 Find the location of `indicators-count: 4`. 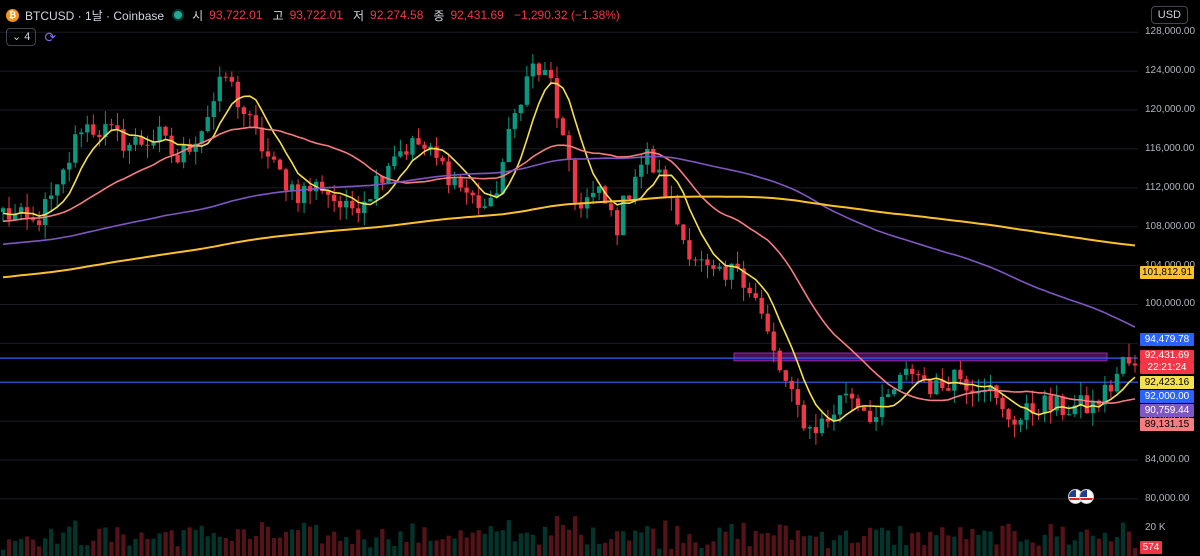

indicators-count: 4 is located at coordinates (27, 37).